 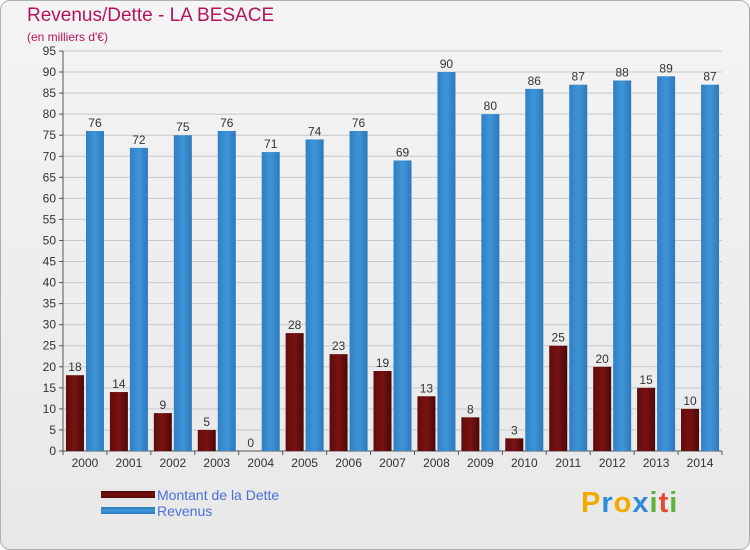 I want to click on logo-letter: P, so click(x=591, y=503).